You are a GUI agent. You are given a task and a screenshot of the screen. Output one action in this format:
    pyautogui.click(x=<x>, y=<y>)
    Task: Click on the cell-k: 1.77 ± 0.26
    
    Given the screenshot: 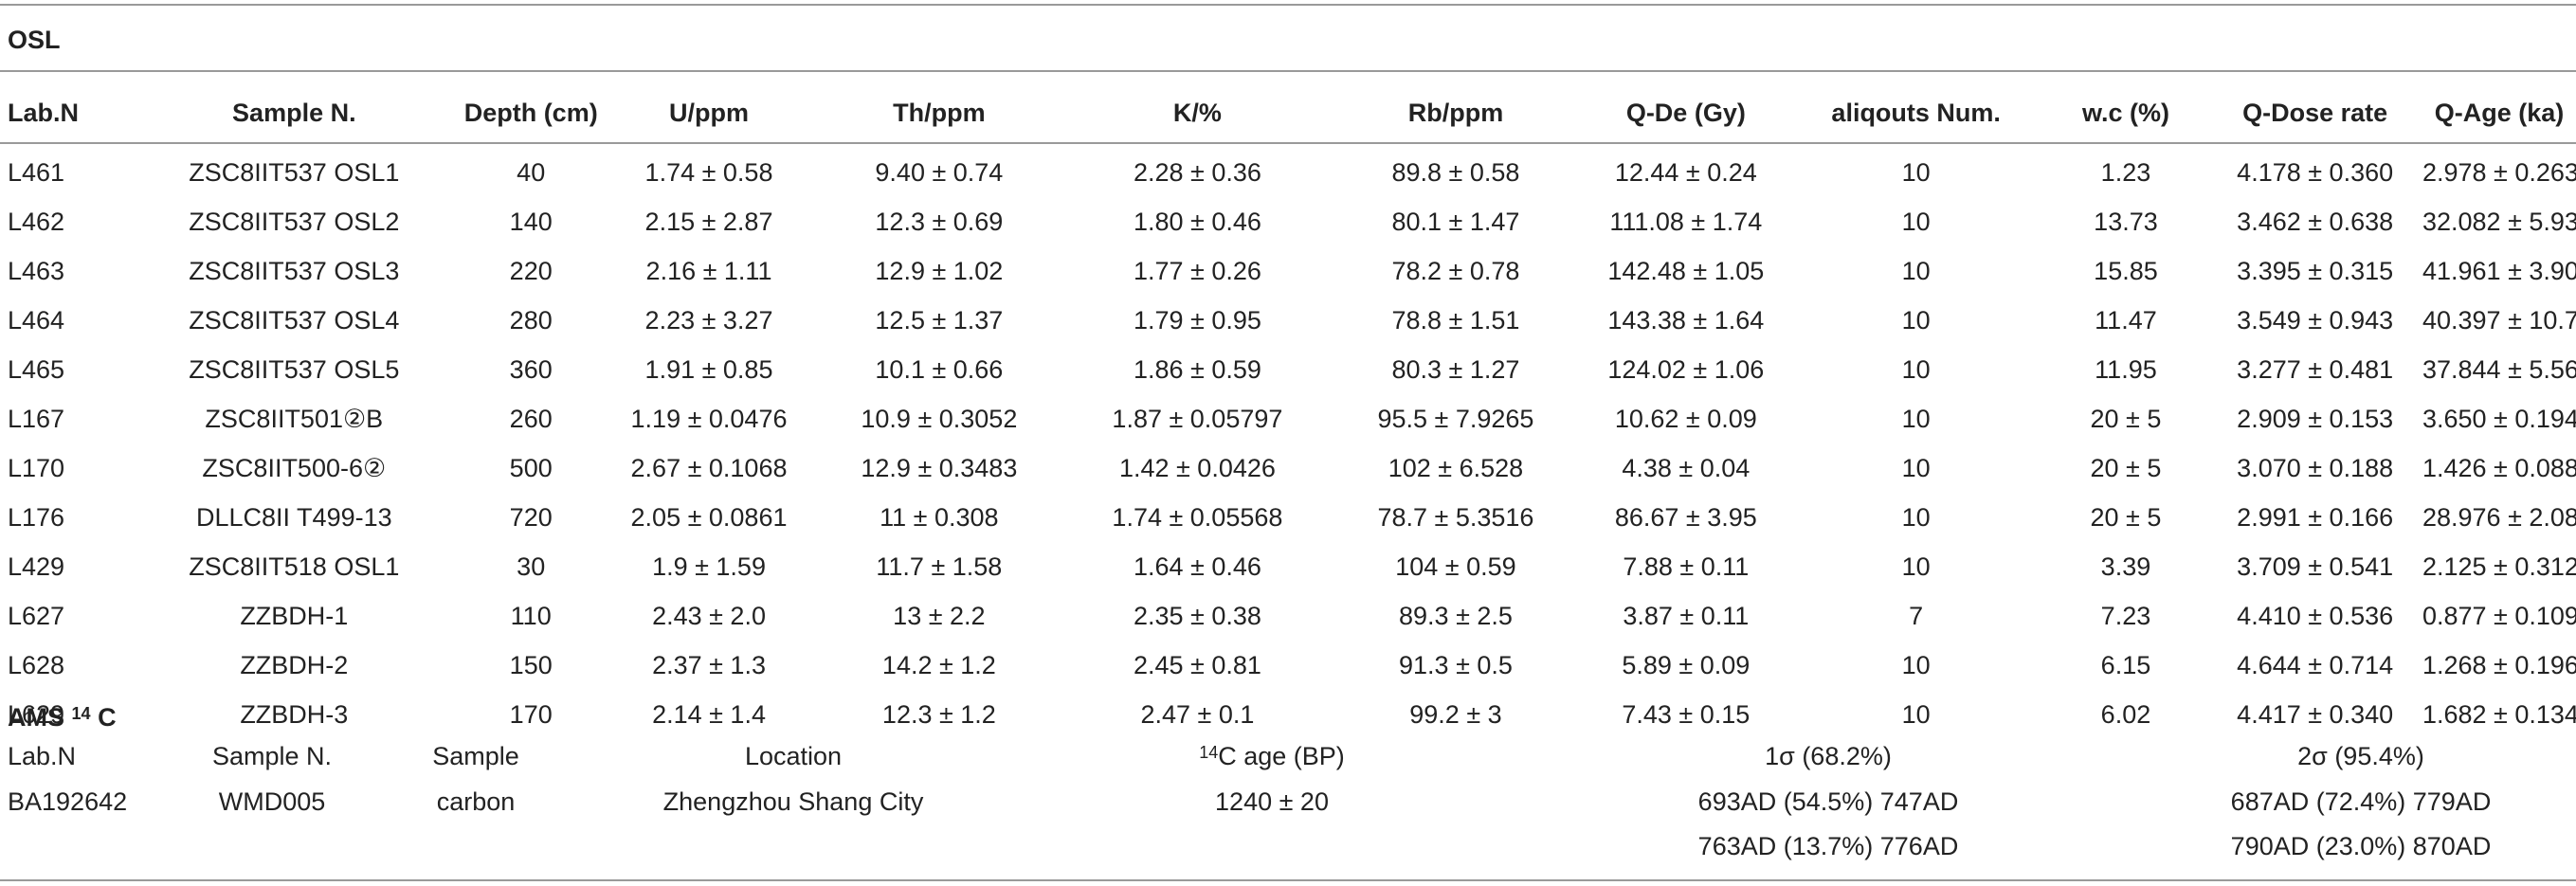 What is the action you would take?
    pyautogui.click(x=1197, y=270)
    